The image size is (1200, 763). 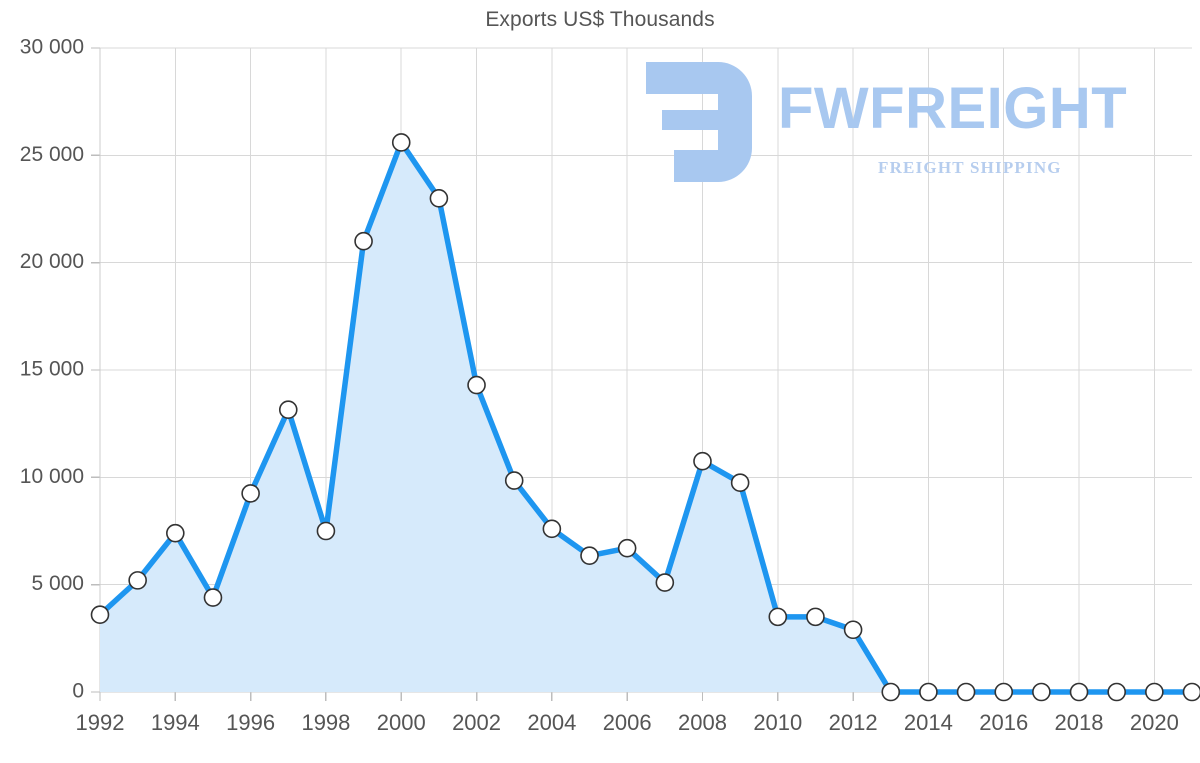 I want to click on x-axis-tick-label: 2014, so click(x=928, y=722).